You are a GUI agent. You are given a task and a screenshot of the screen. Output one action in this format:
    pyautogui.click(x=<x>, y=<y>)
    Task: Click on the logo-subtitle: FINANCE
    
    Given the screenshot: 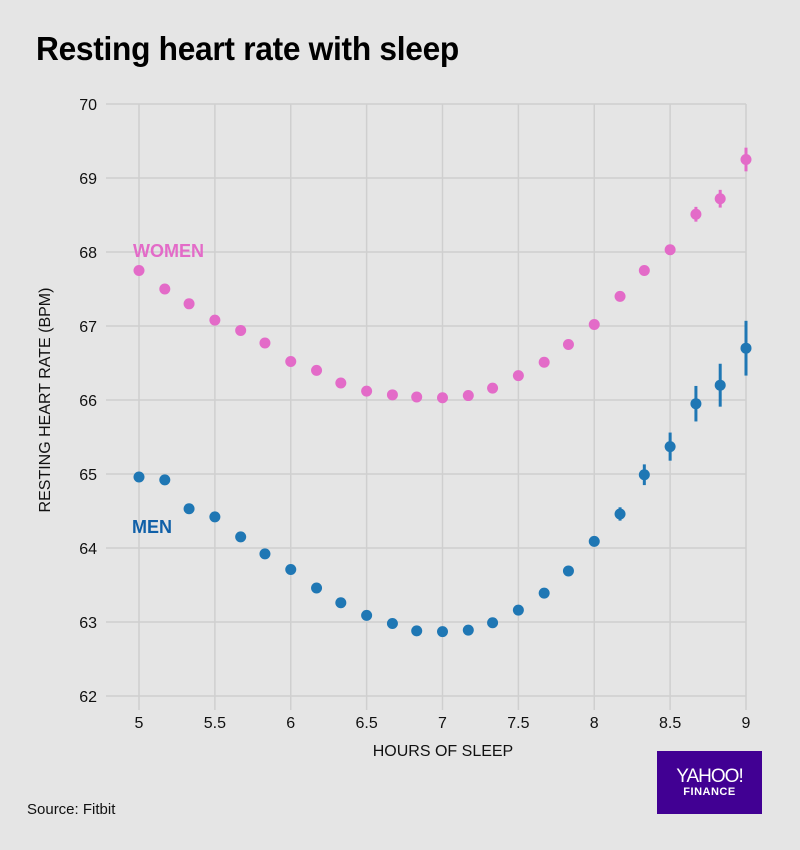 What is the action you would take?
    pyautogui.click(x=709, y=791)
    